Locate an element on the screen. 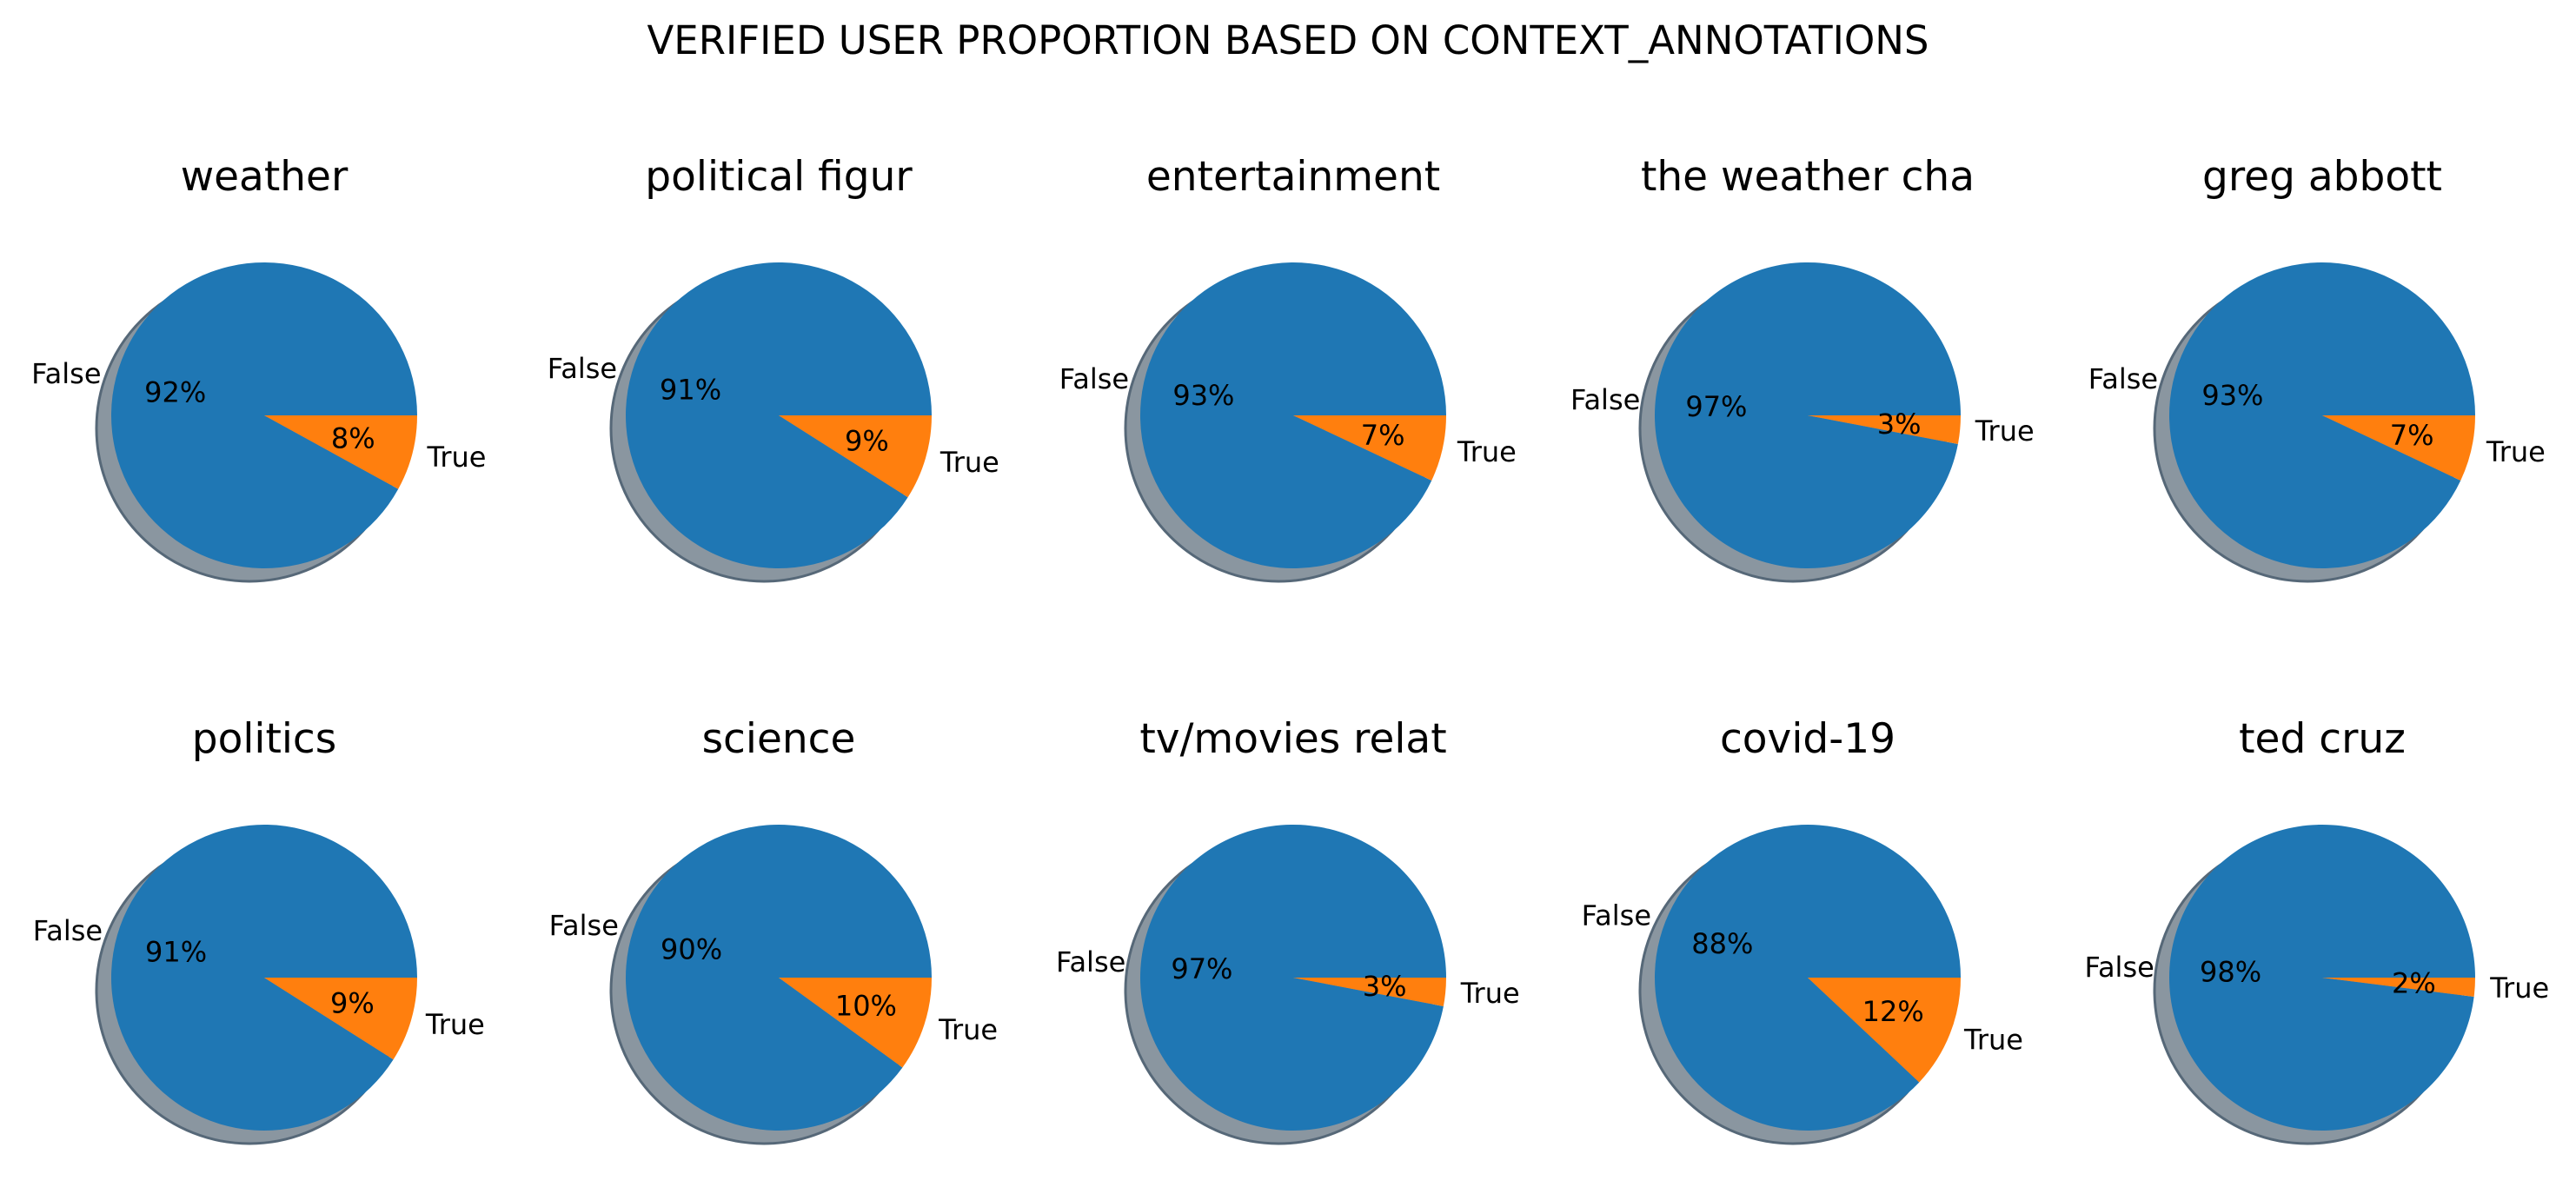 The image size is (2576, 1194). pie-subplot: science 90% False 10% True is located at coordinates (773, 930).